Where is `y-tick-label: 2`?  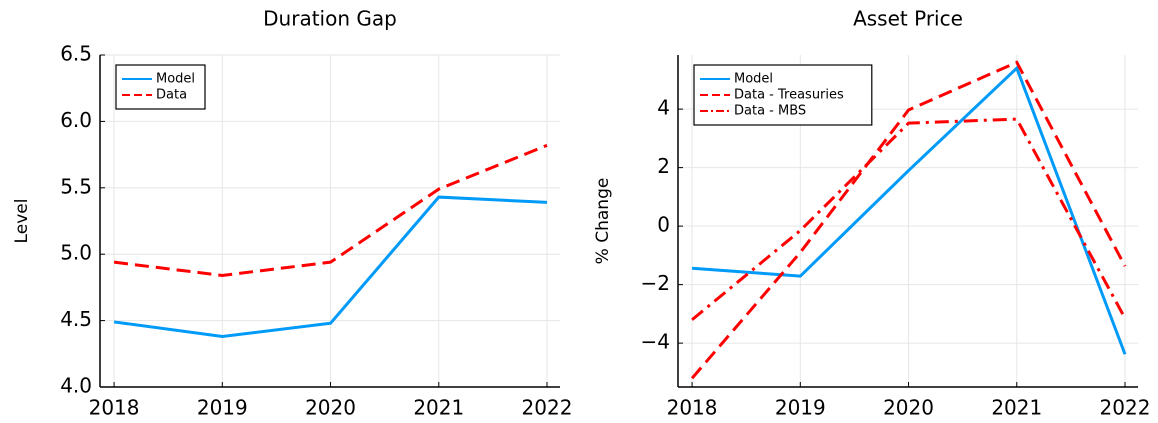
y-tick-label: 2 is located at coordinates (663, 166).